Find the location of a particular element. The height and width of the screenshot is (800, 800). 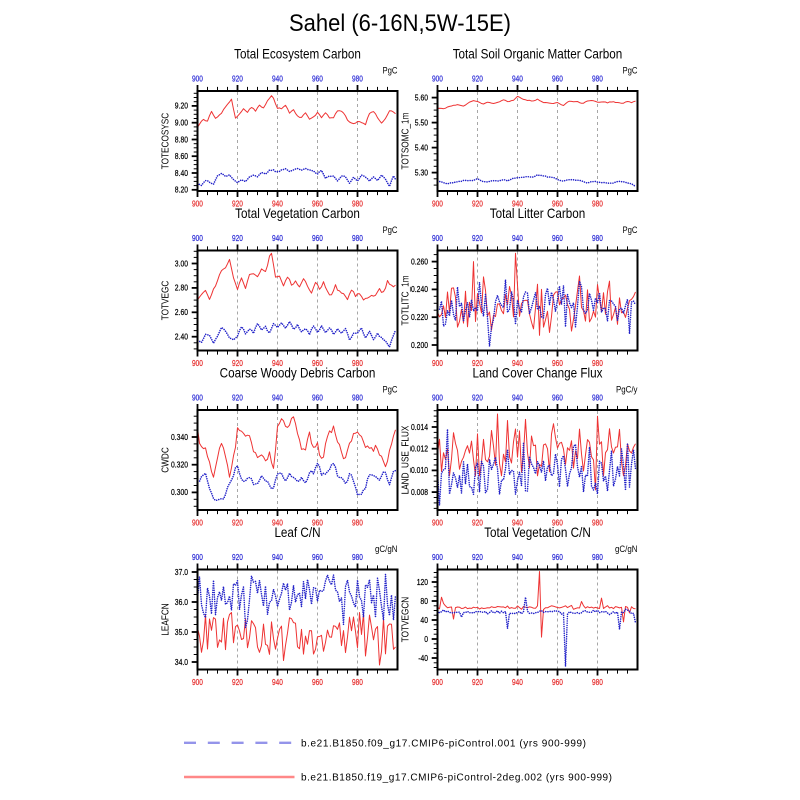

svg-text: 0.320 is located at coordinates (179, 465).